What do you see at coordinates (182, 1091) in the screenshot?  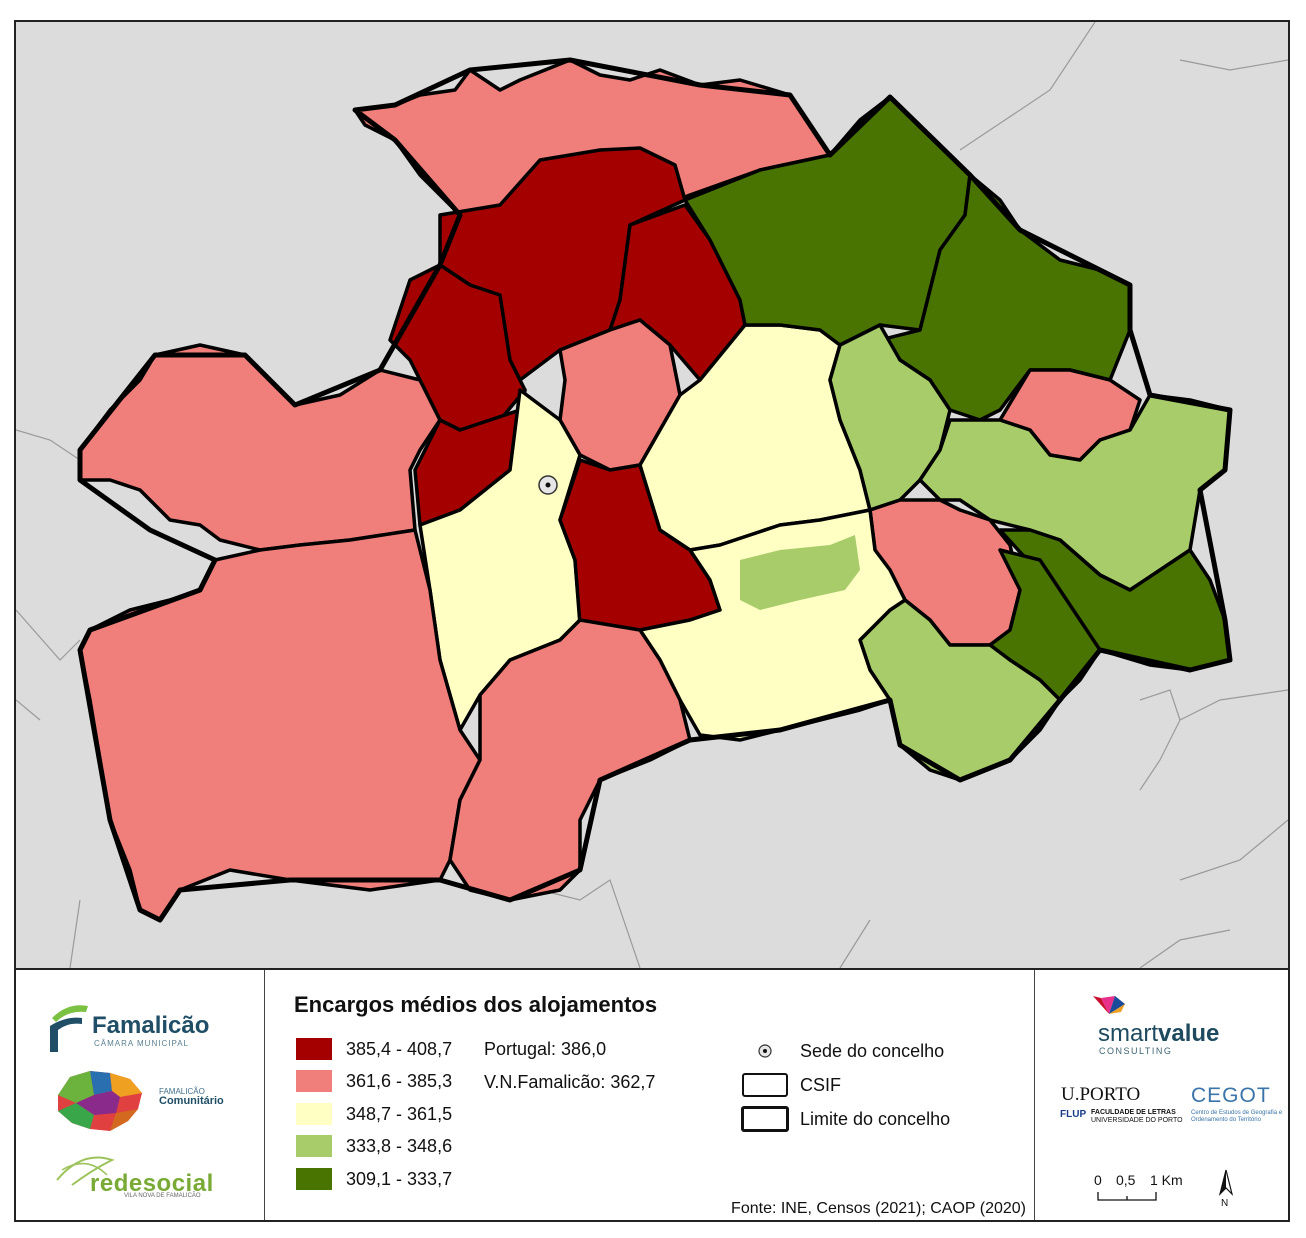 I see `comunitario-logo-line1: FAMALICÃO` at bounding box center [182, 1091].